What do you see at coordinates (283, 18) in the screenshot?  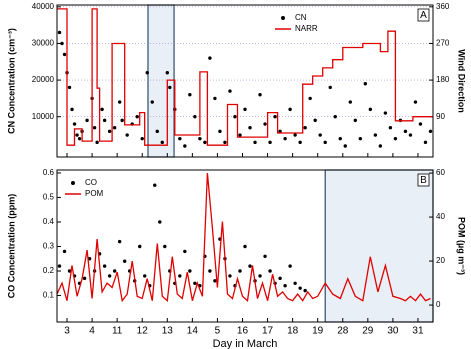 I see `legend-marker` at bounding box center [283, 18].